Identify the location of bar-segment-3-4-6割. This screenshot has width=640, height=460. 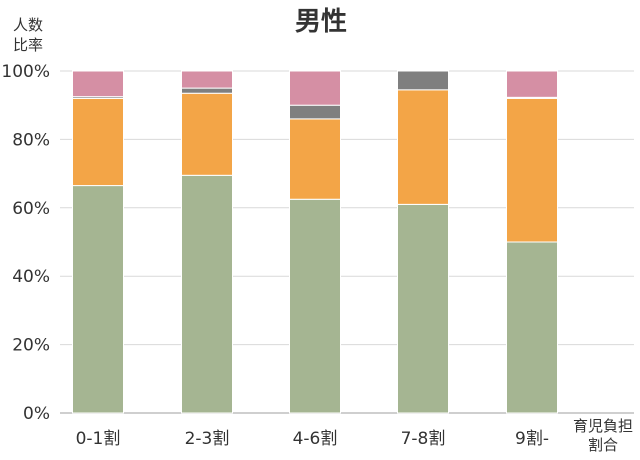
(315, 112).